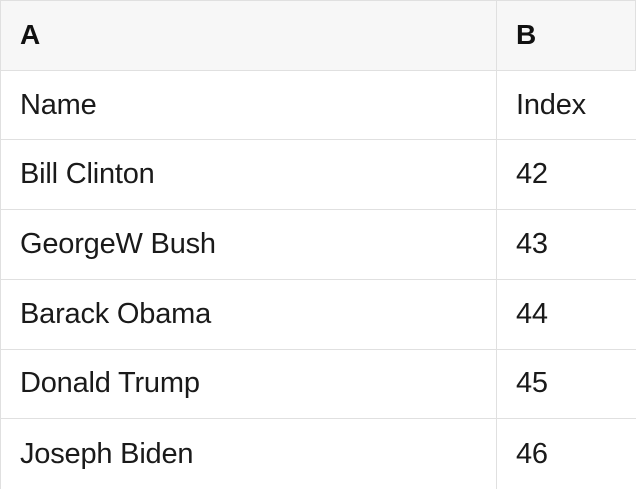 The image size is (636, 489). I want to click on table-row: Name Index, so click(318, 105).